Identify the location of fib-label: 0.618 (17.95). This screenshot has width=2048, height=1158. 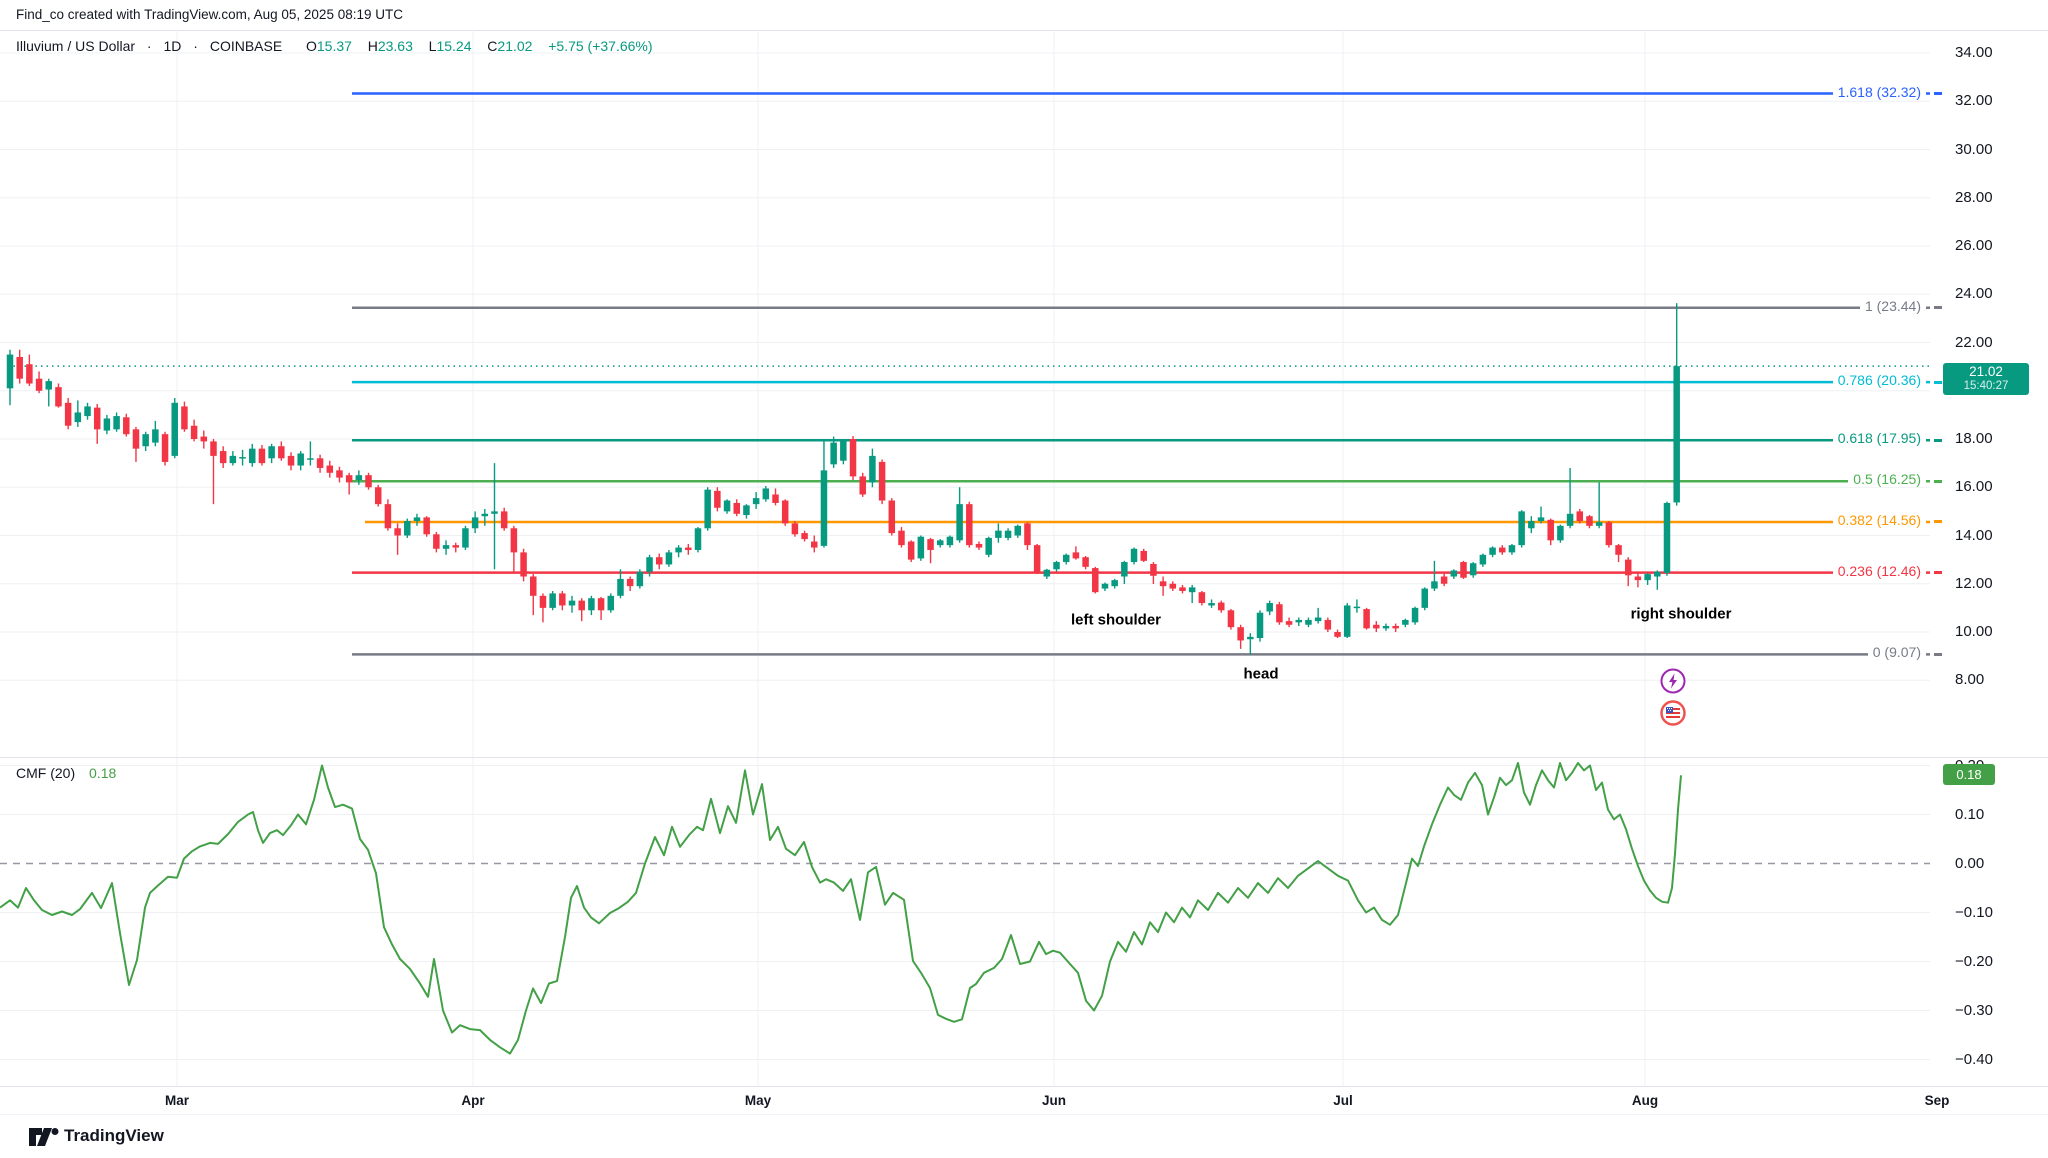
(1879, 438).